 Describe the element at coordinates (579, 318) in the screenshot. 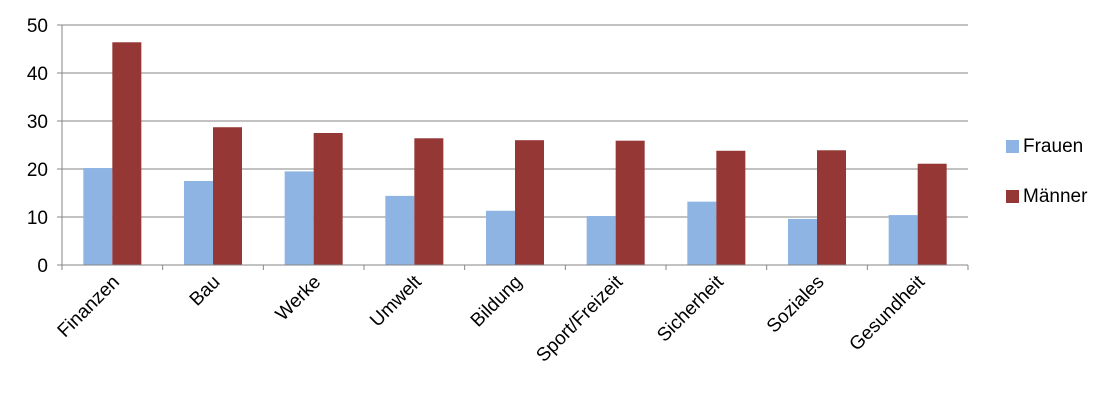

I see `x-tick-label: Sport/Freizeit` at that location.